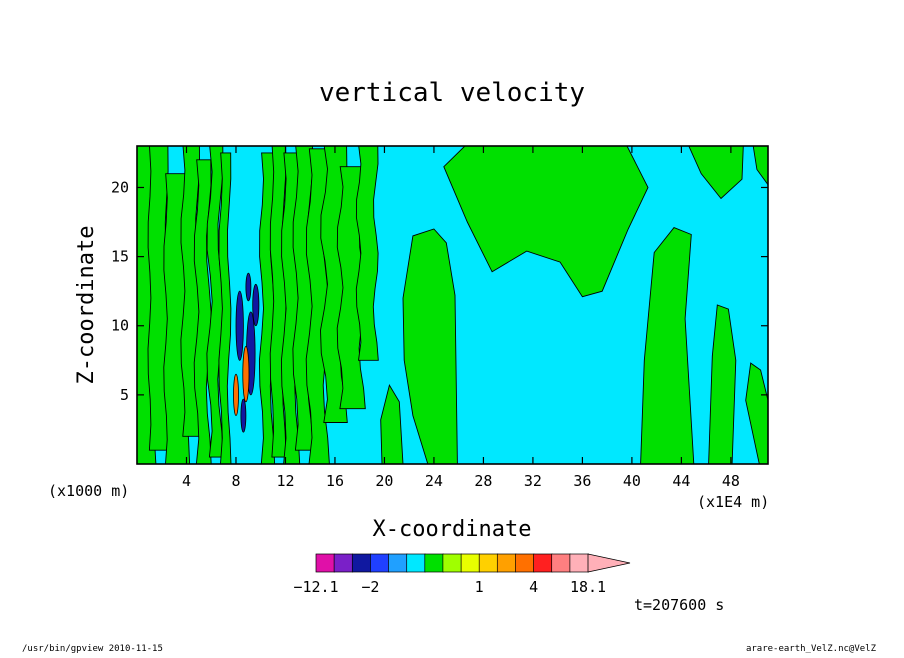  Describe the element at coordinates (452, 529) in the screenshot. I see `x-axis-label: X-coordinate` at that location.